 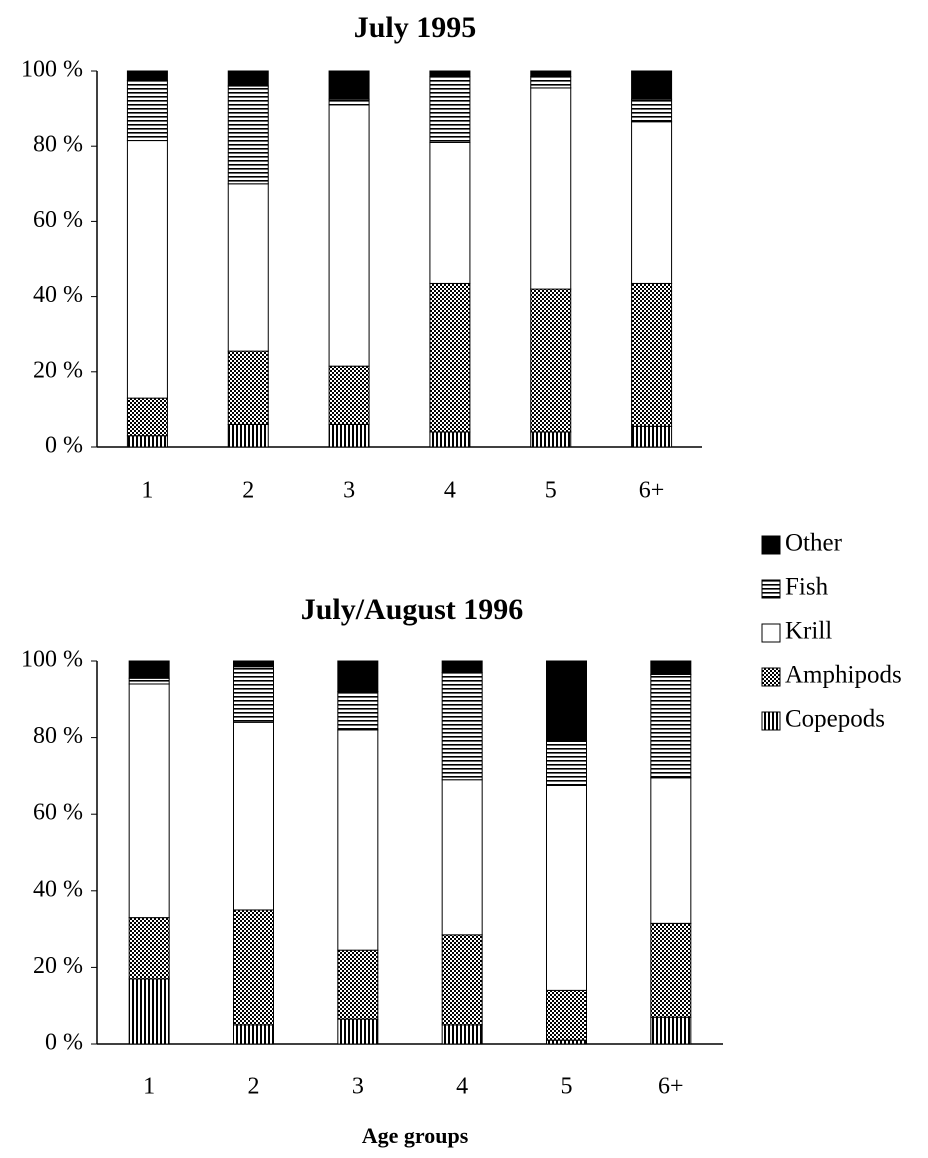 What do you see at coordinates (807, 587) in the screenshot?
I see `legend-label: Fish` at bounding box center [807, 587].